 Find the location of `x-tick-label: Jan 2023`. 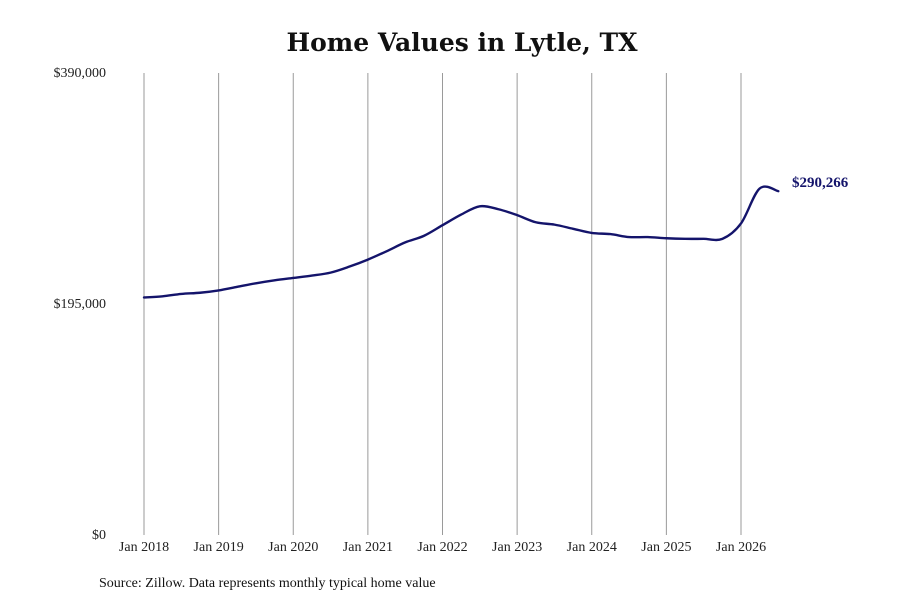

x-tick-label: Jan 2023 is located at coordinates (517, 547).